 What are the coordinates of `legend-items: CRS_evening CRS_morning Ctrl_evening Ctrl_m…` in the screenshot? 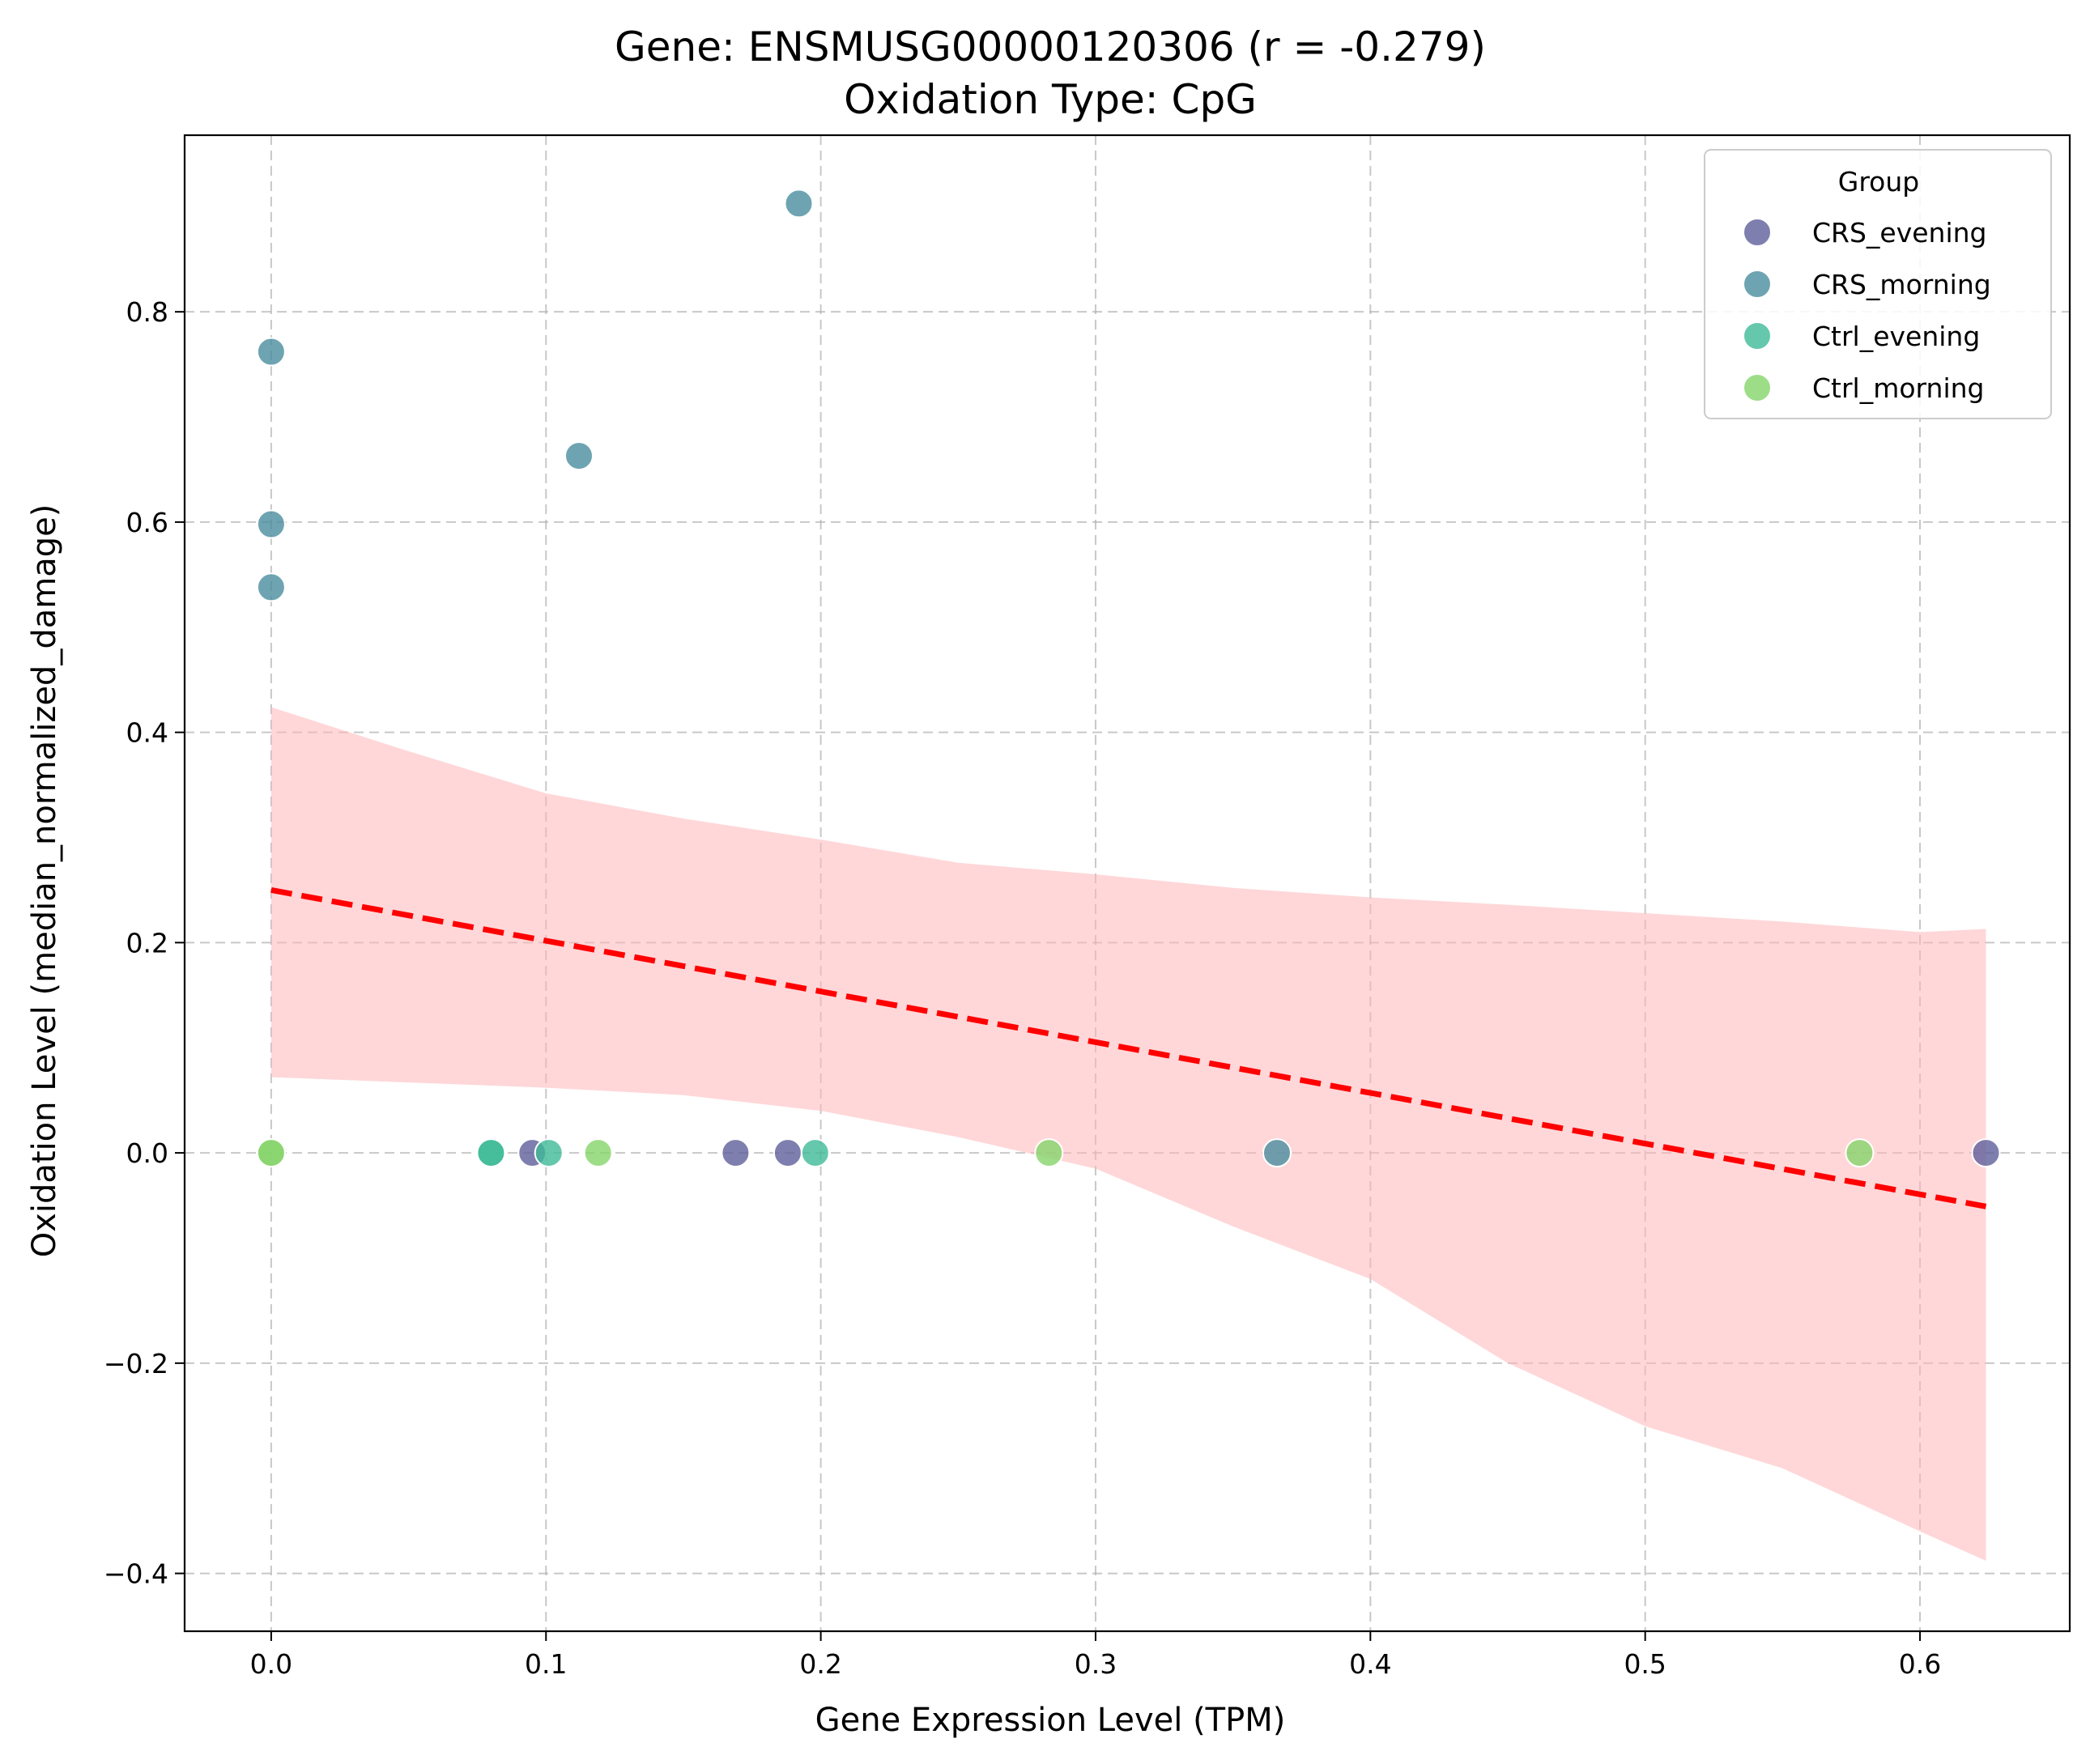 It's located at (1867, 311).